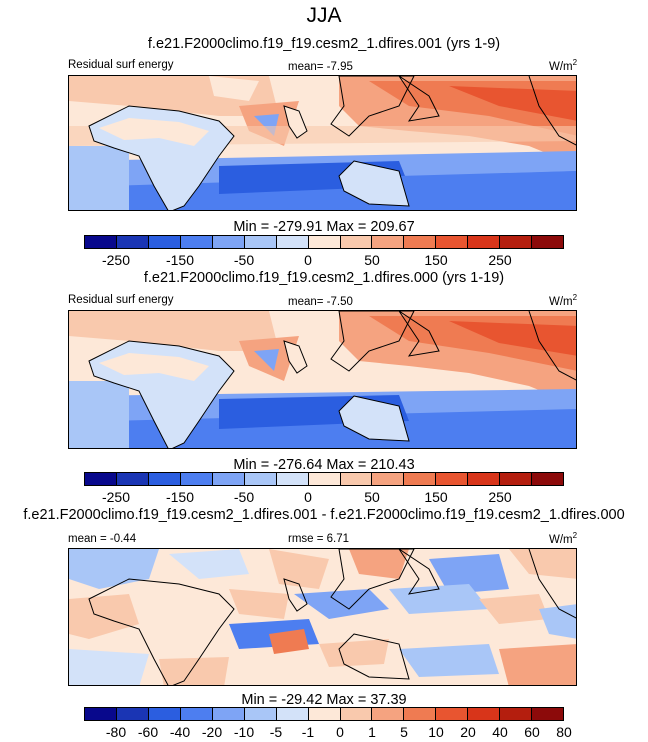 Image resolution: width=648 pixels, height=742 pixels. I want to click on panel3-mean-label: mean = -0.44, so click(102, 539).